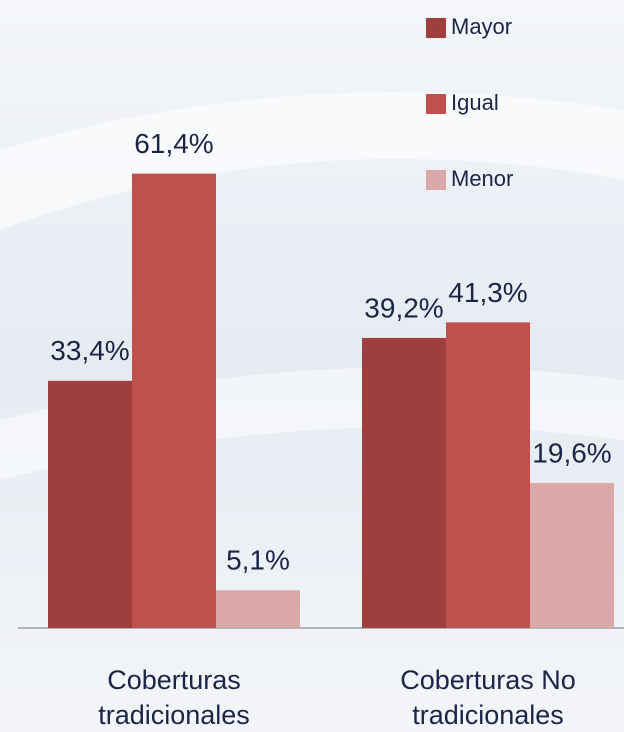 This screenshot has width=624, height=732. Describe the element at coordinates (173, 143) in the screenshot. I see `data-label: 61,4%` at that location.